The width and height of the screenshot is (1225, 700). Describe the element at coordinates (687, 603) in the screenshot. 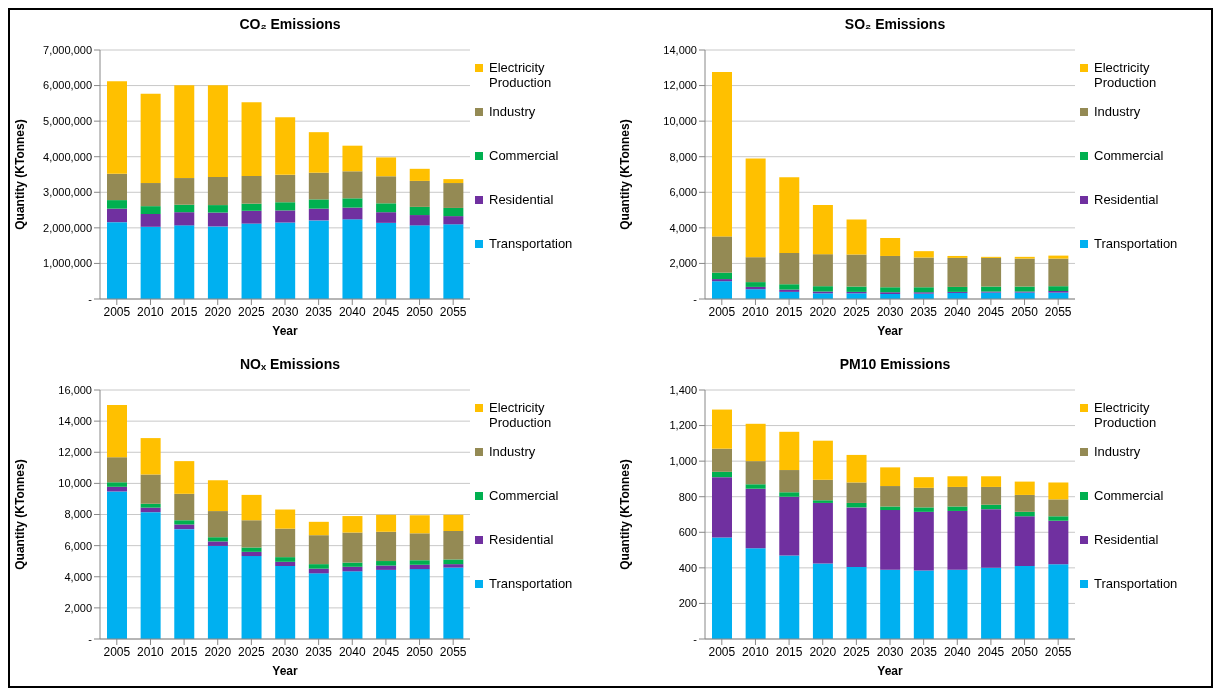

I see `y-tick-label: 200` at that location.